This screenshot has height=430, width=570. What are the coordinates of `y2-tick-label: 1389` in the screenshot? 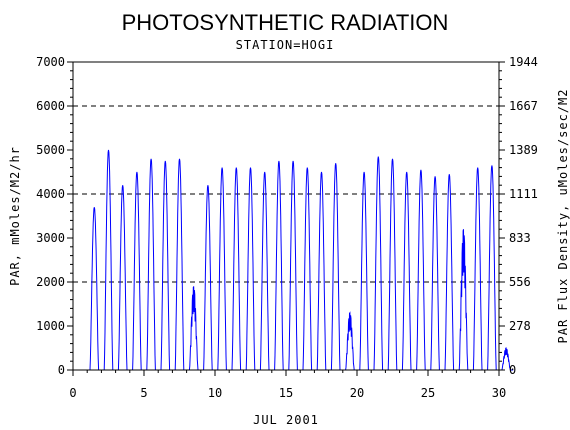 It's located at (523, 150).